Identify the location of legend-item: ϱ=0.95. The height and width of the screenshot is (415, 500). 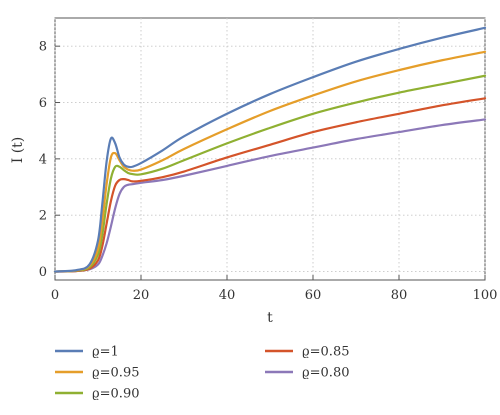
(97, 373).